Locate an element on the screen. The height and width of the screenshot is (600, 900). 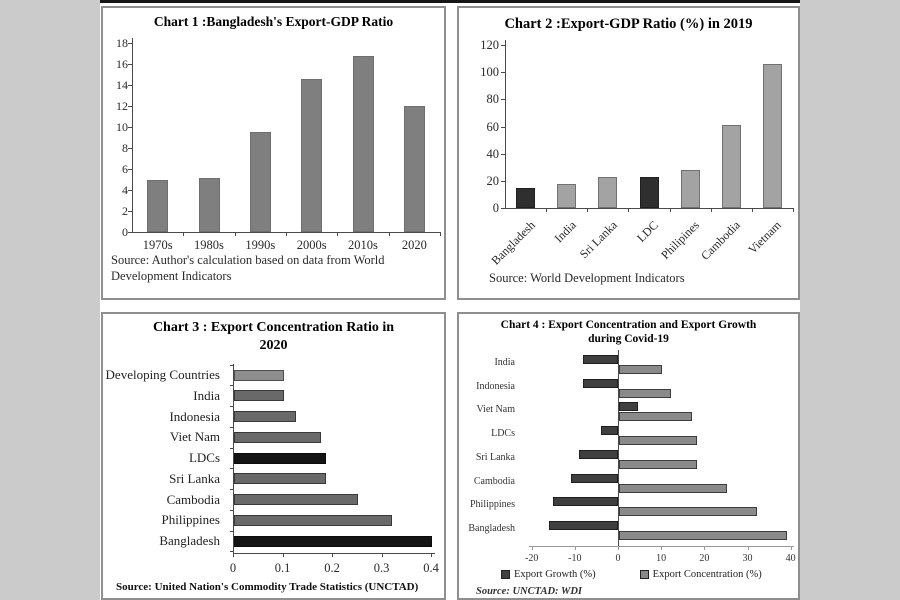
legend-item-export-concentration: Export Concentration (%) is located at coordinates (700, 574).